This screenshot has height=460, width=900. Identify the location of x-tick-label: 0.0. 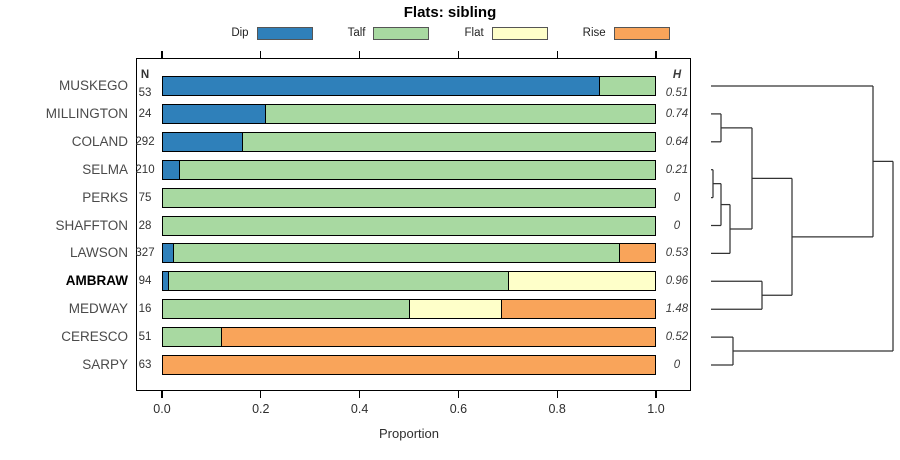
(162, 409).